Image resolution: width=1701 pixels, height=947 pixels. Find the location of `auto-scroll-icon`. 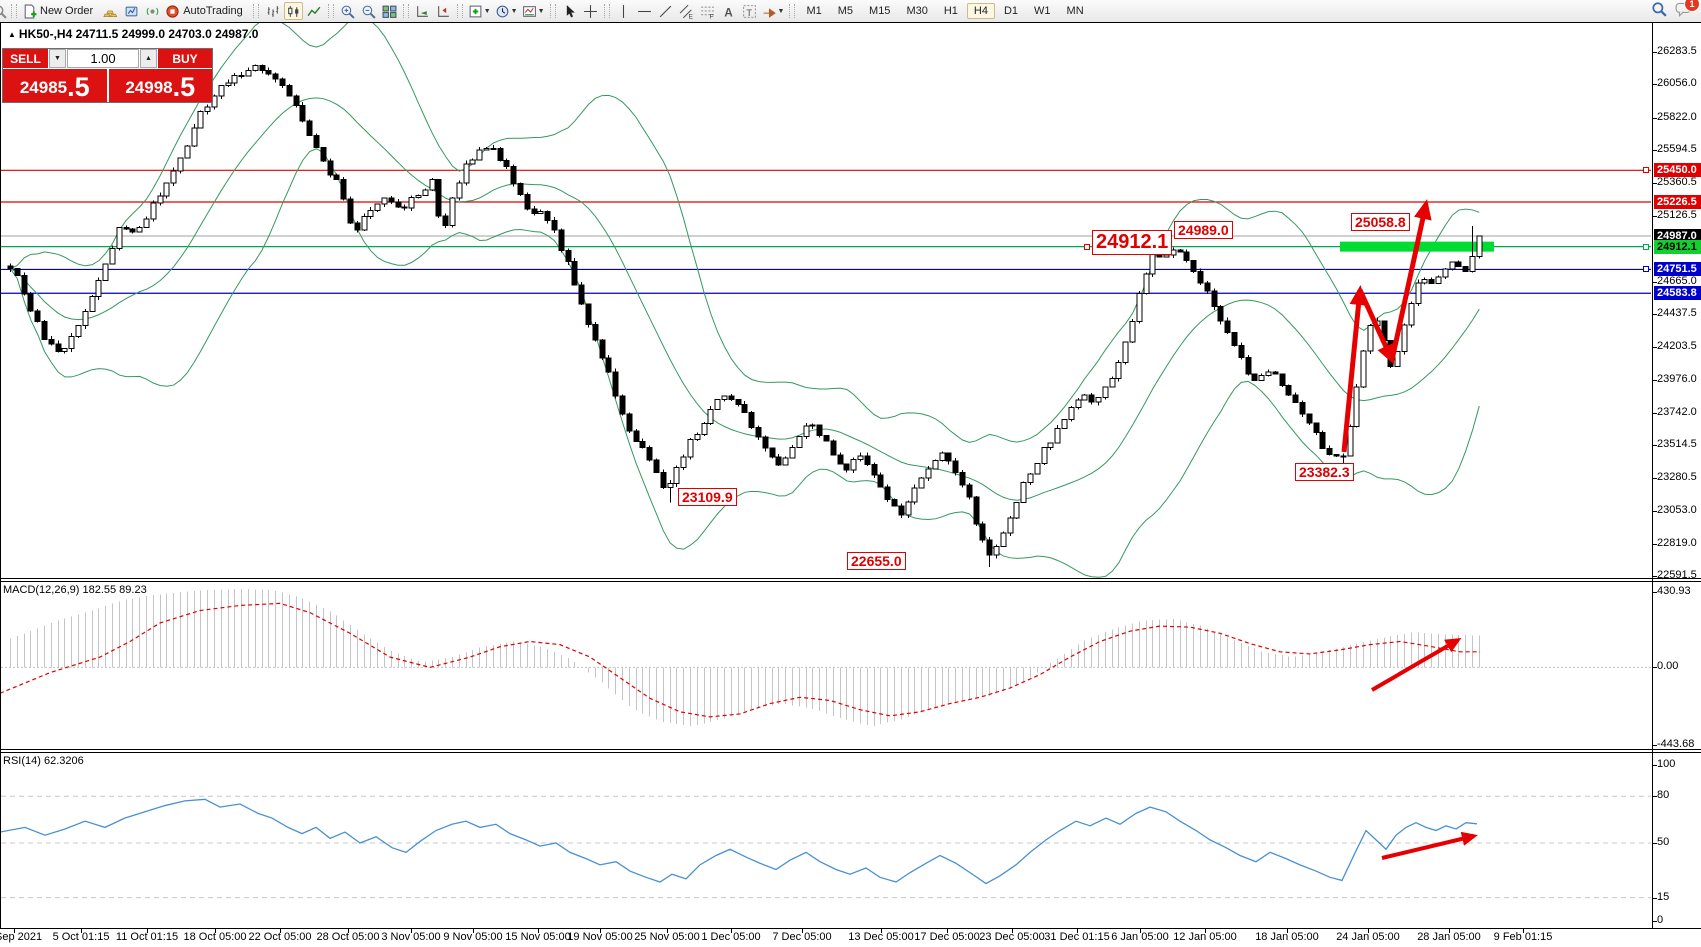

auto-scroll-icon is located at coordinates (422, 11).